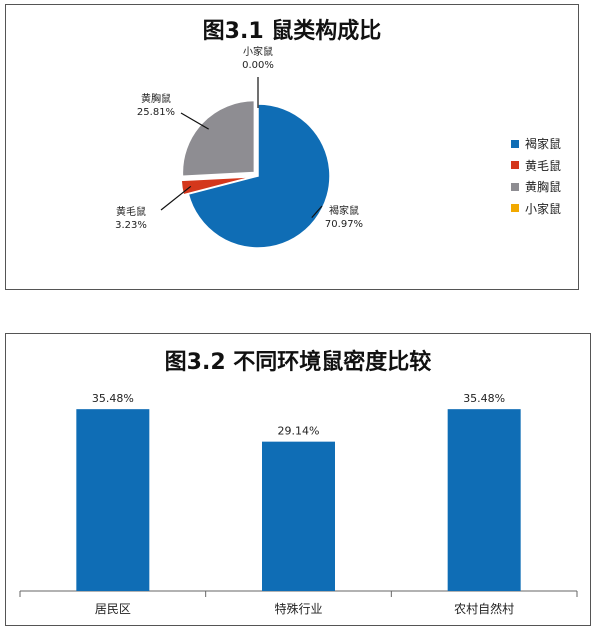  I want to click on legend-item-house-mouse: 小家鼠, so click(536, 209).